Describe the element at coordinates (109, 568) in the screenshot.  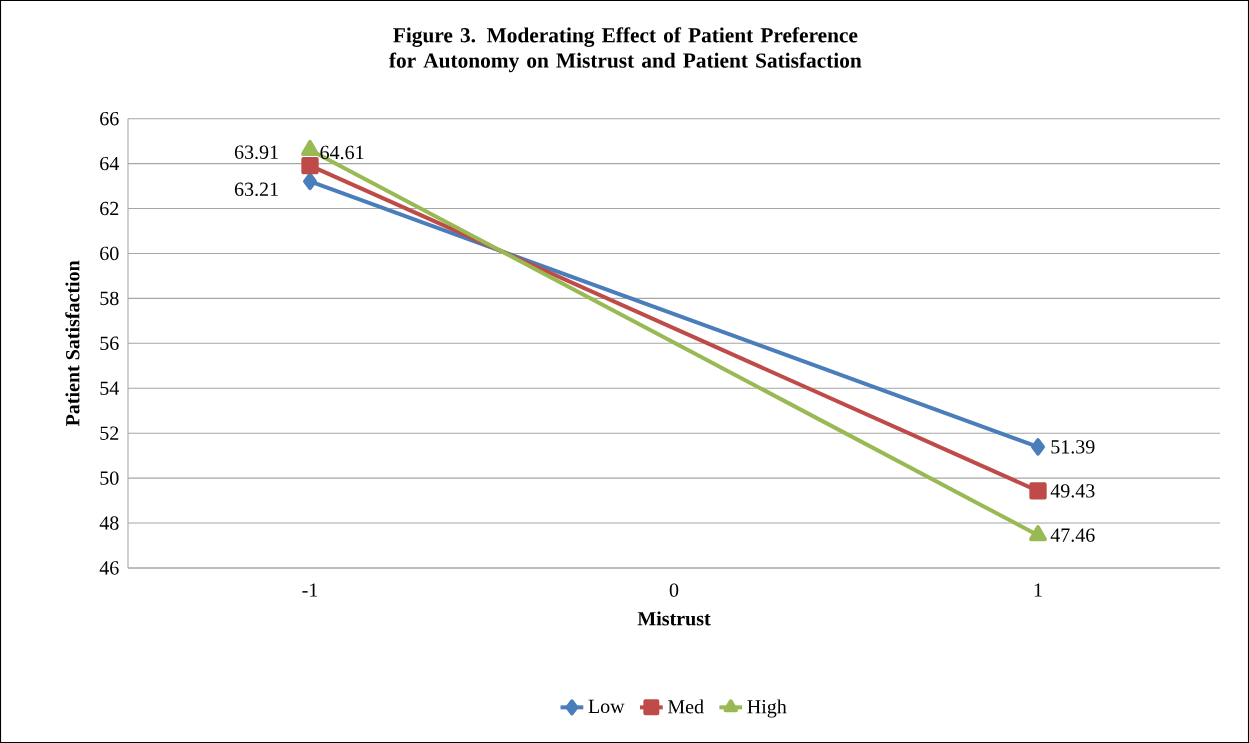
I see `y-tick-label: 46` at that location.